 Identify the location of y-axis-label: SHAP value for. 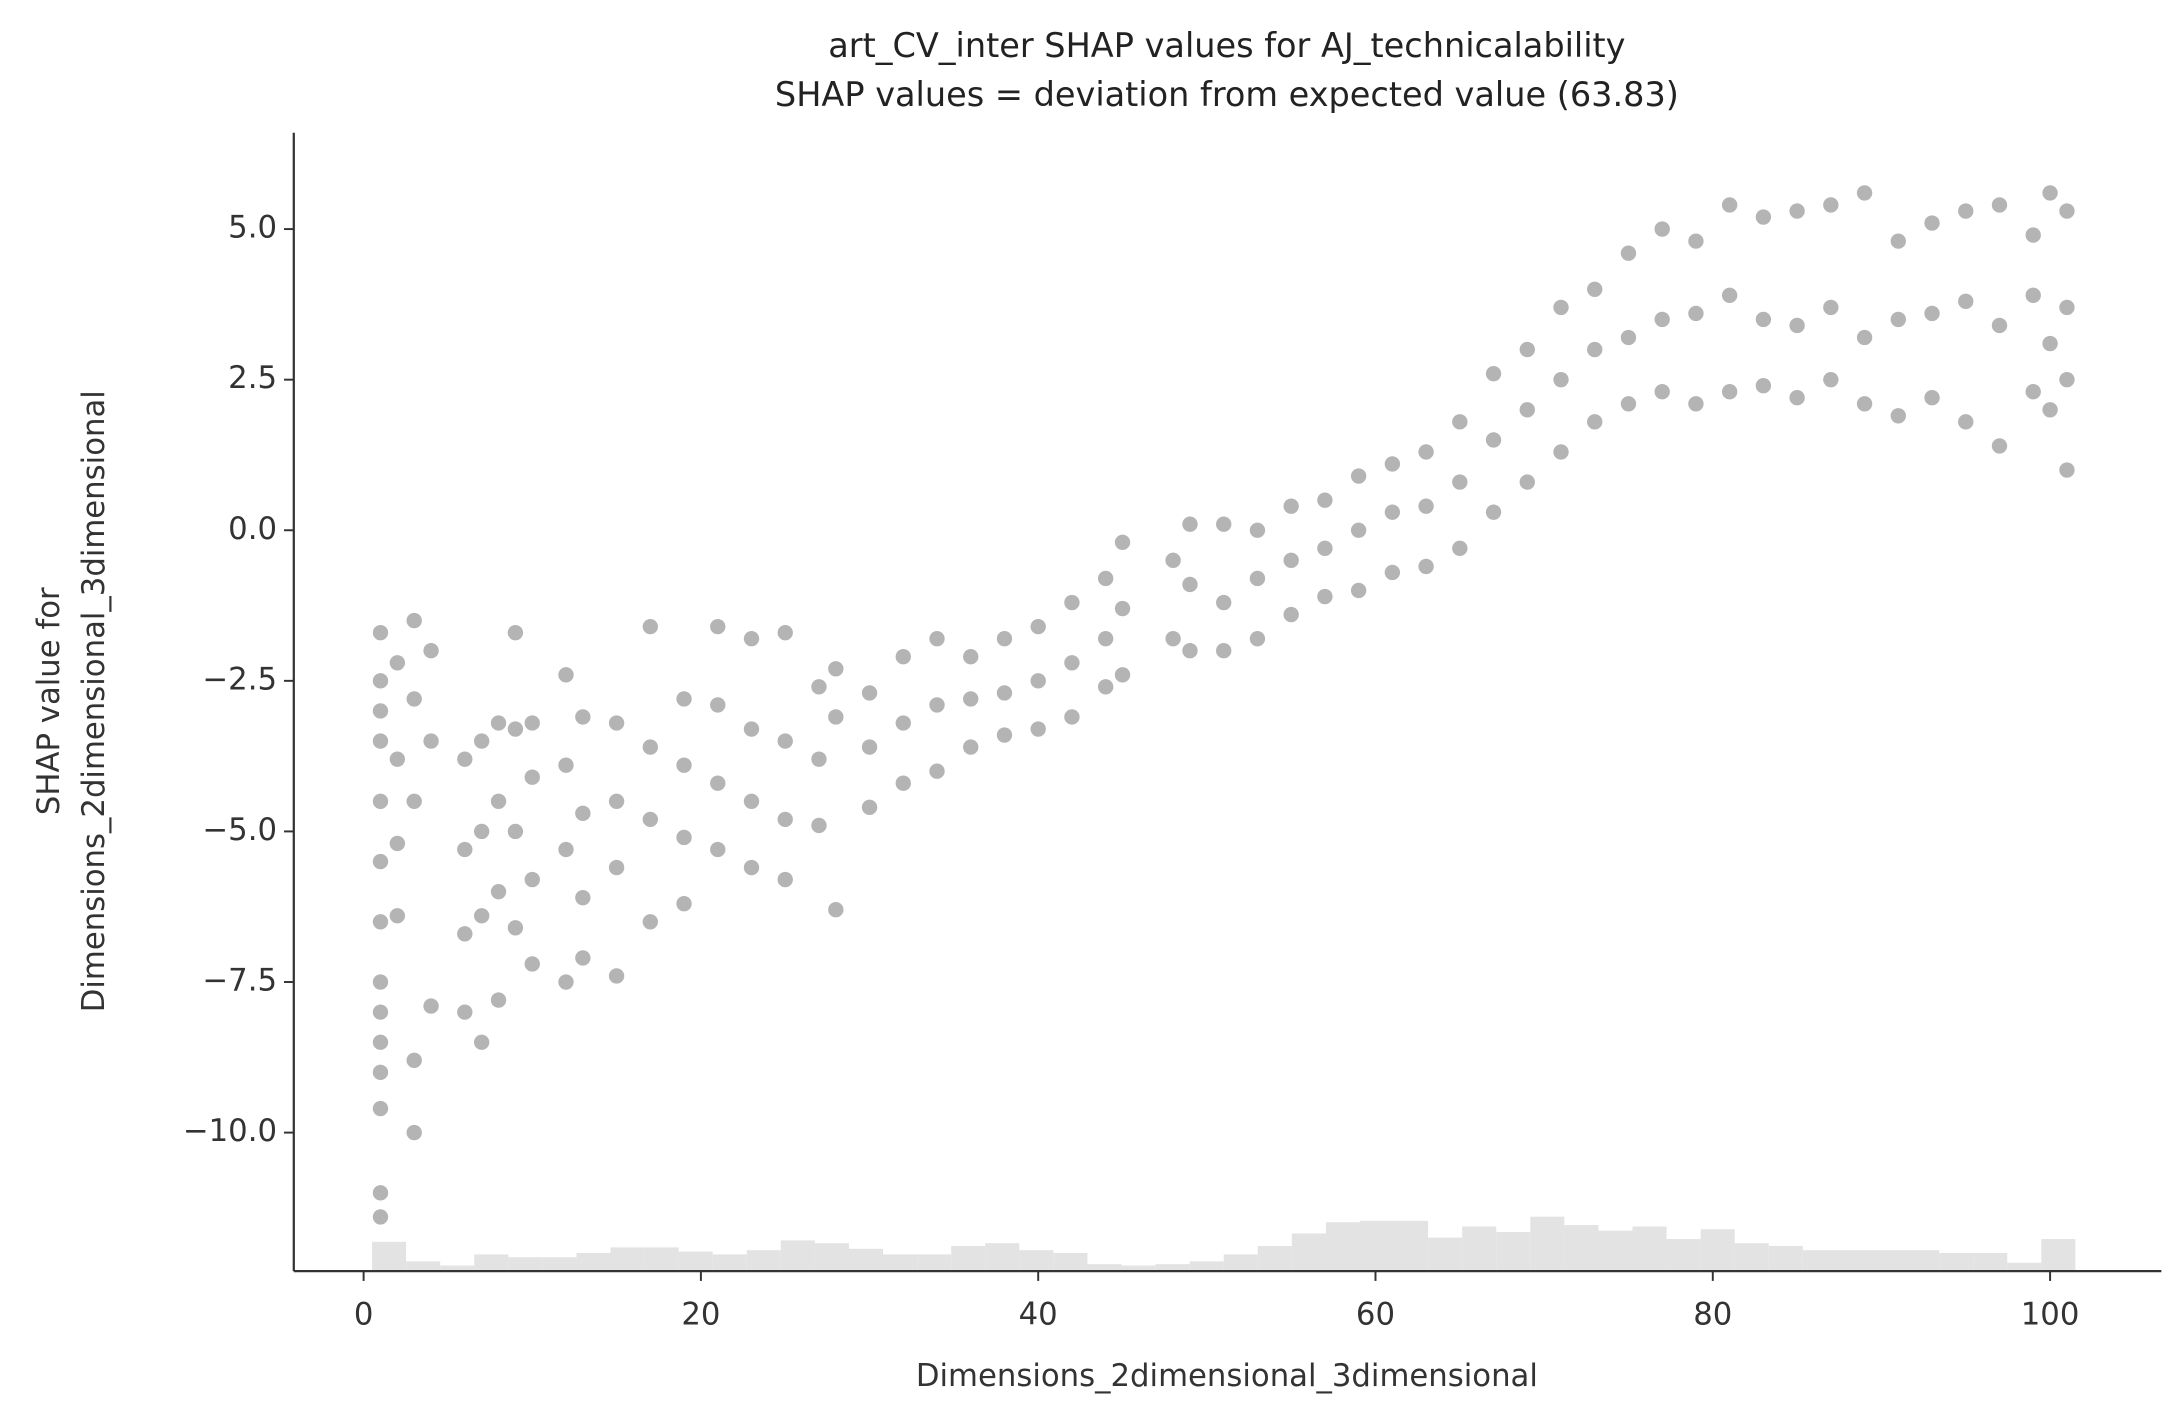
(49, 701).